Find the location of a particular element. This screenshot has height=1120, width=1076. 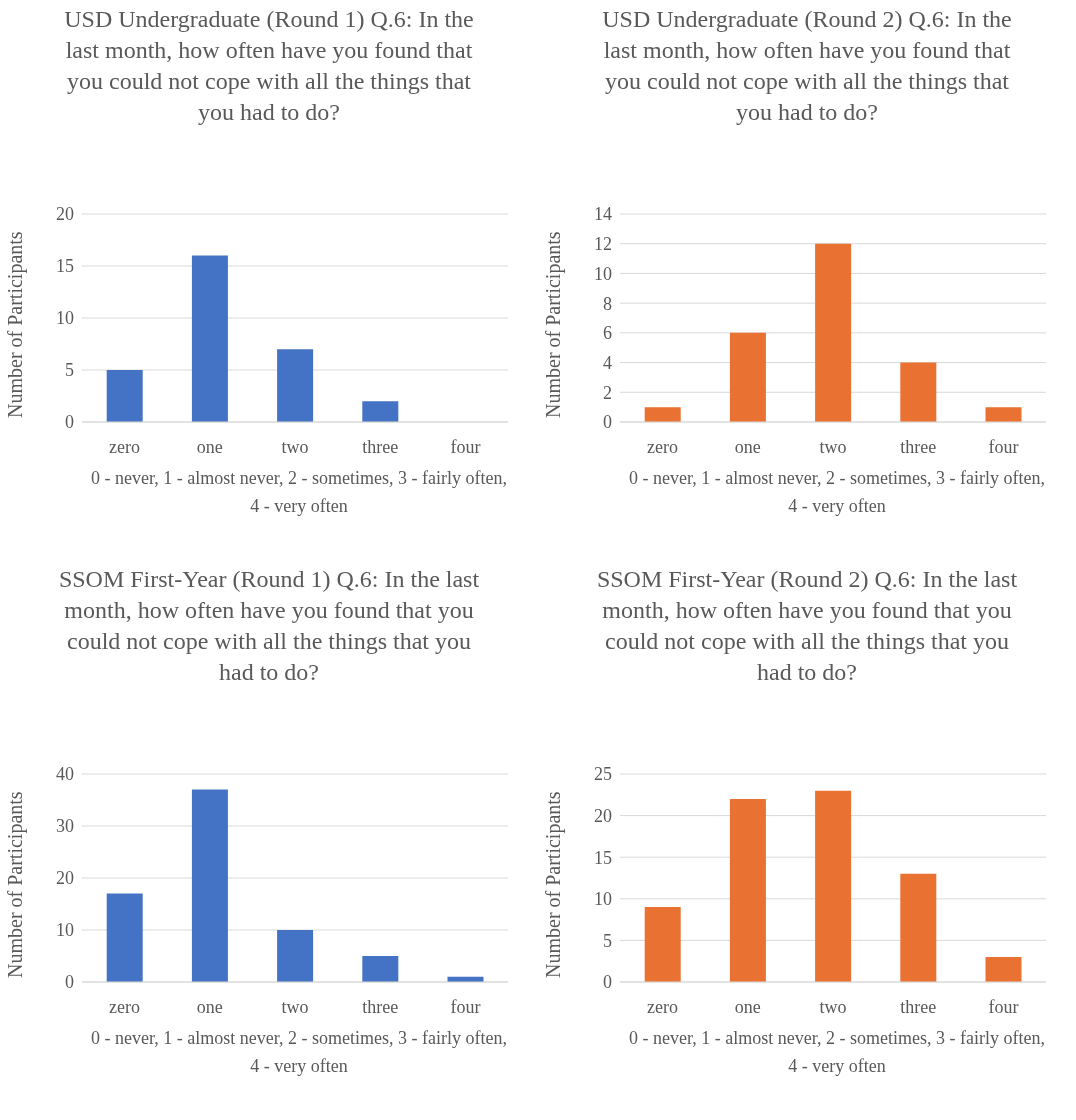

y-tick-label: 4 is located at coordinates (607, 362).